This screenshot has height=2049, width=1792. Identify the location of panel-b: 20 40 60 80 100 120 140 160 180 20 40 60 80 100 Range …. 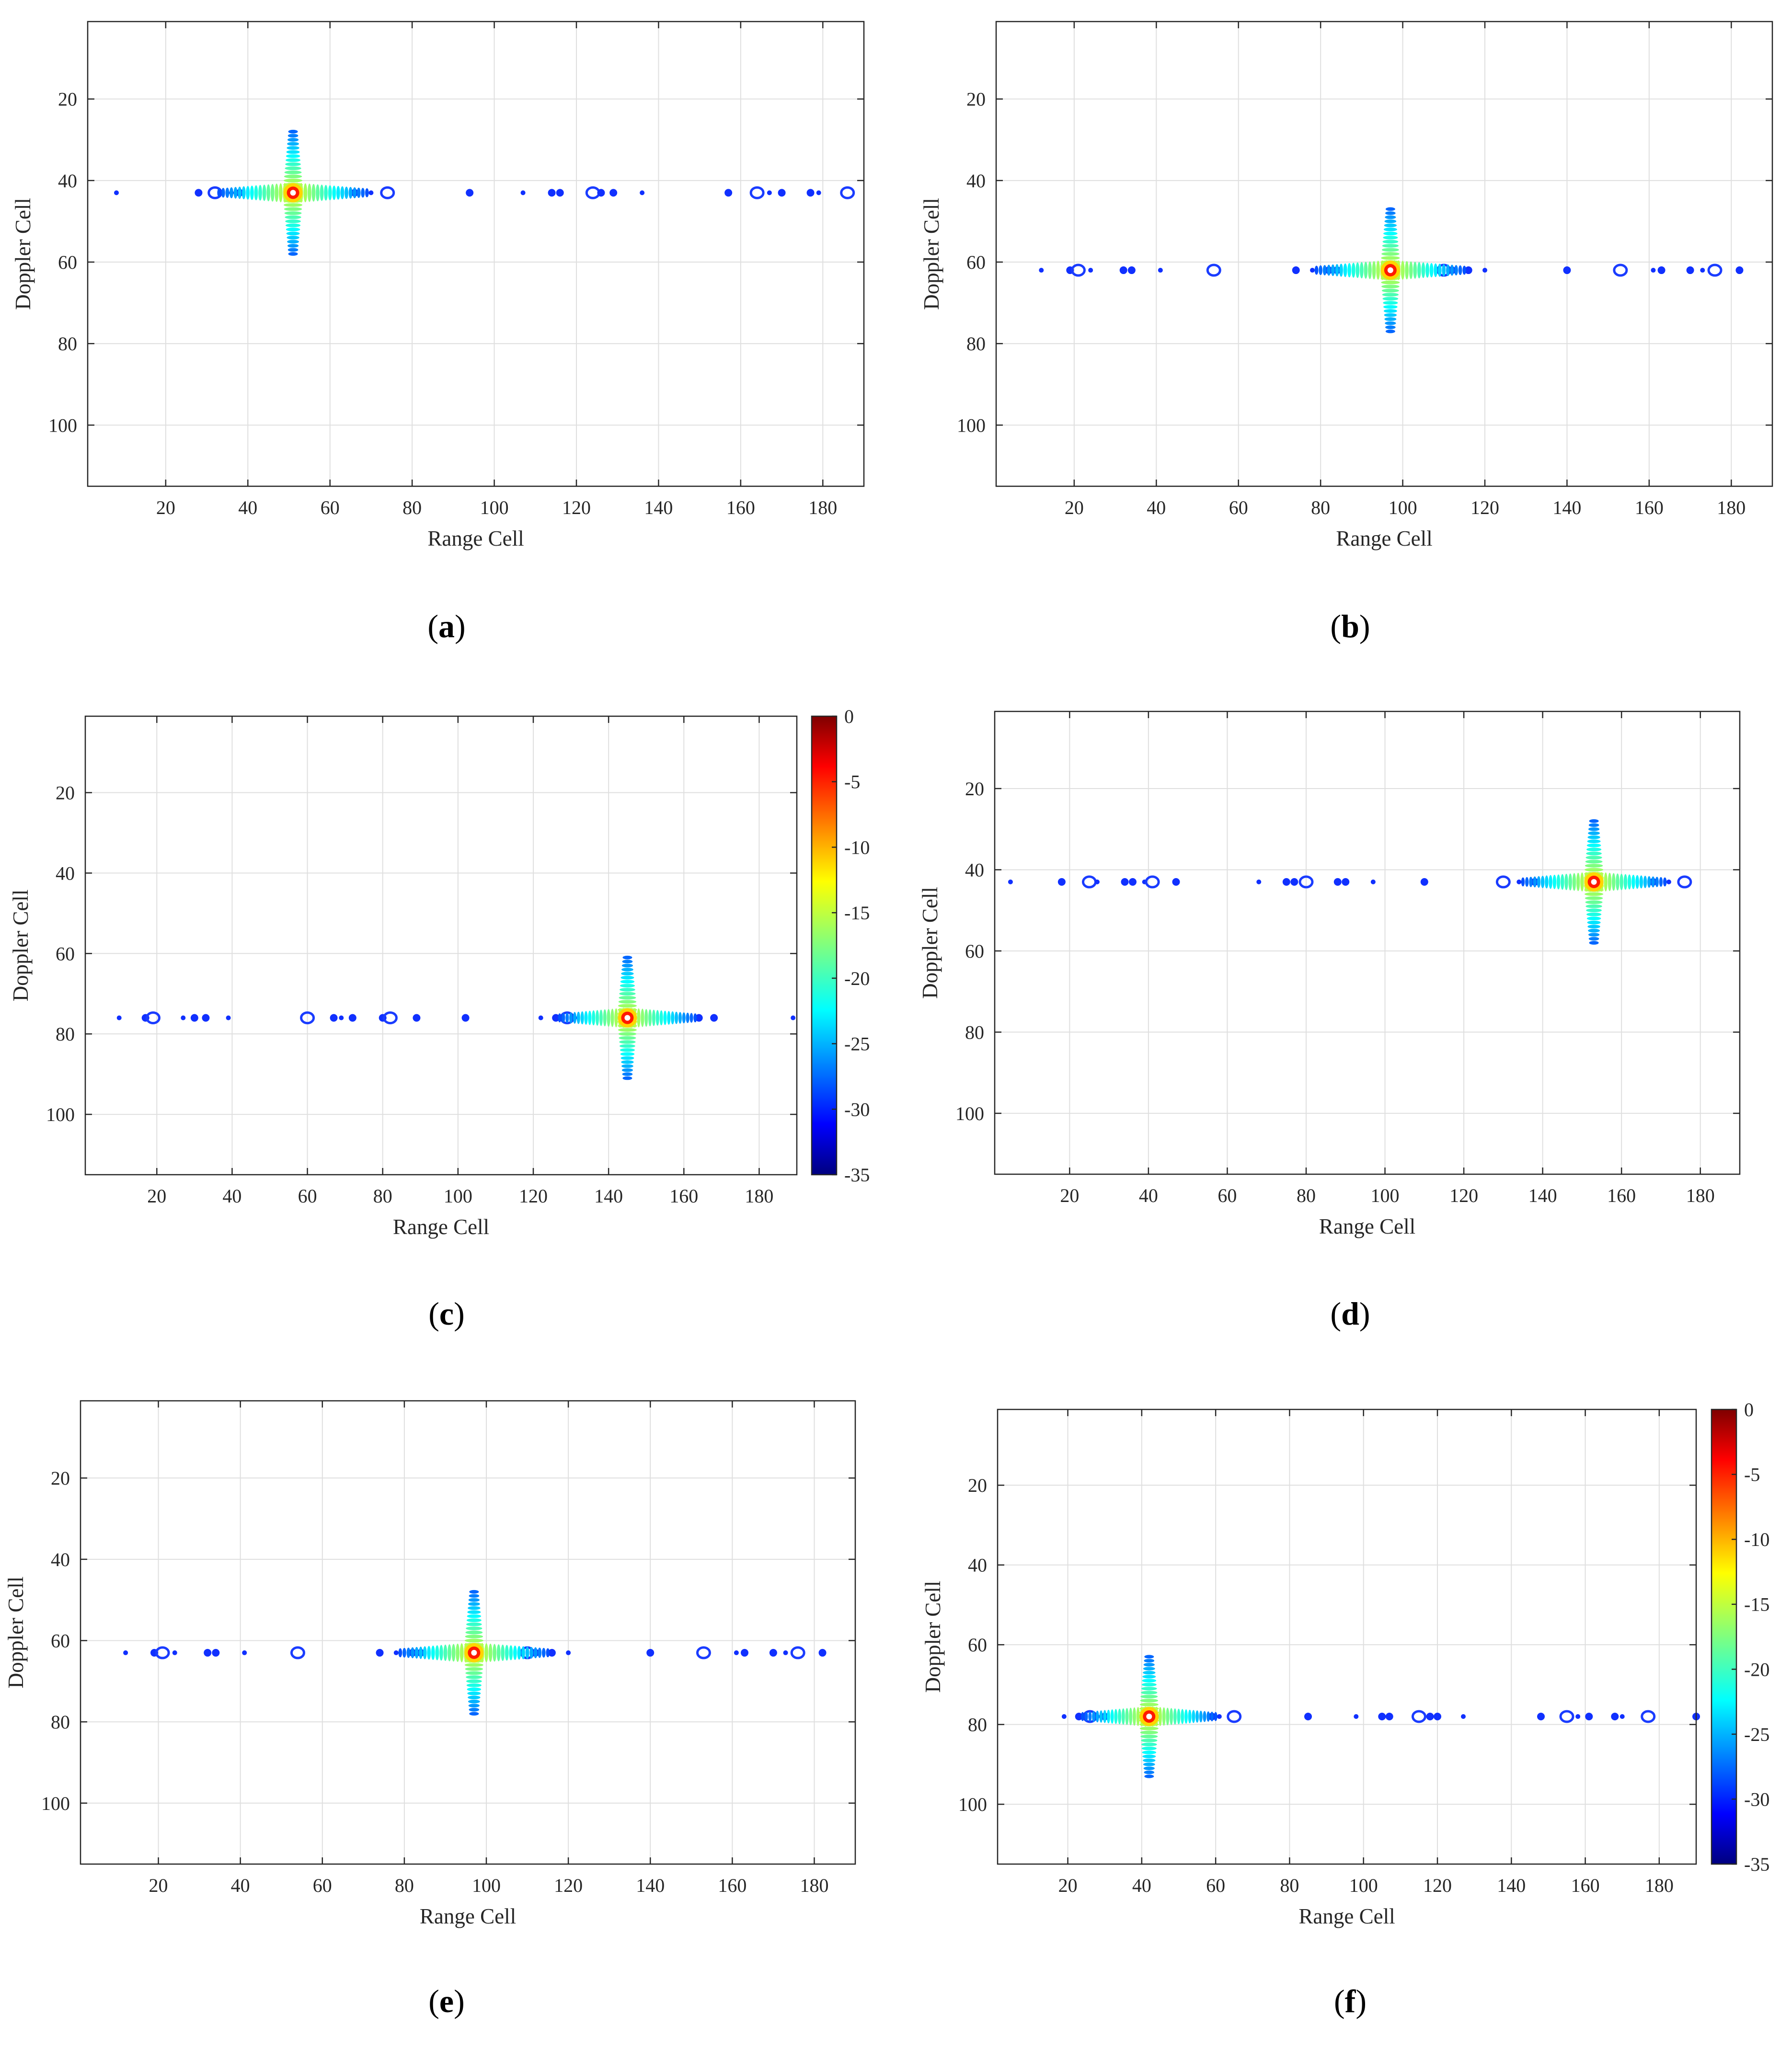
(1346, 285).